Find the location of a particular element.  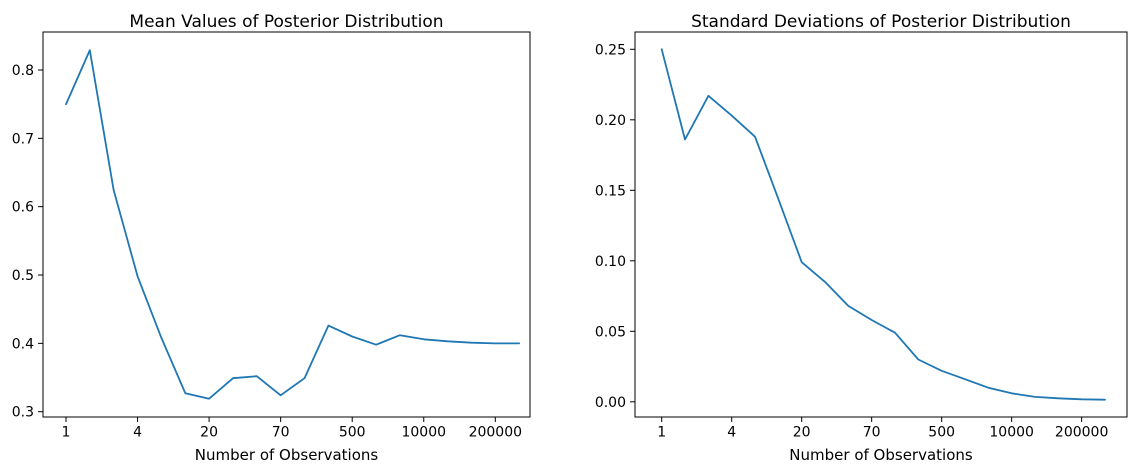

y-tick-label: 0.8 is located at coordinates (23, 71).